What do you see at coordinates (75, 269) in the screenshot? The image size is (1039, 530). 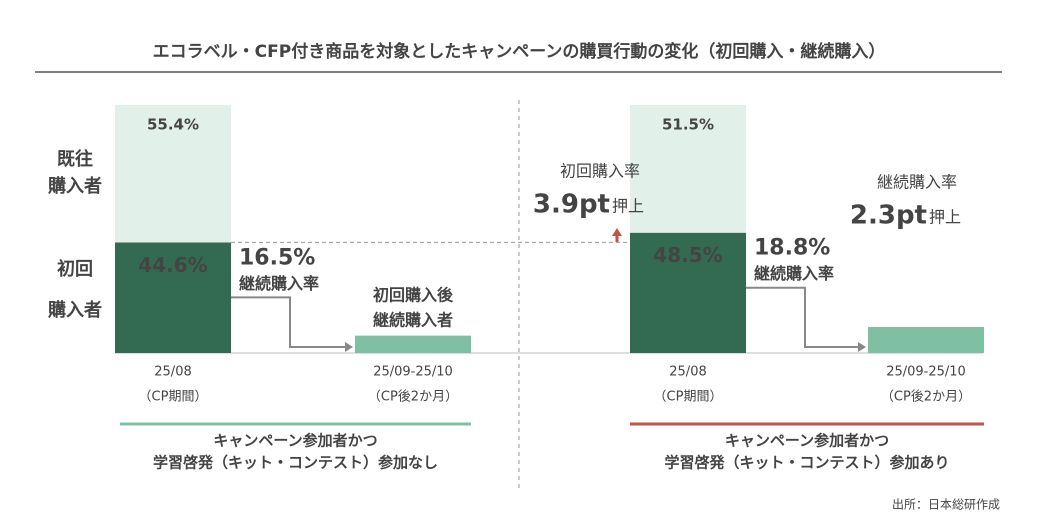 I see `row-label: 初回` at bounding box center [75, 269].